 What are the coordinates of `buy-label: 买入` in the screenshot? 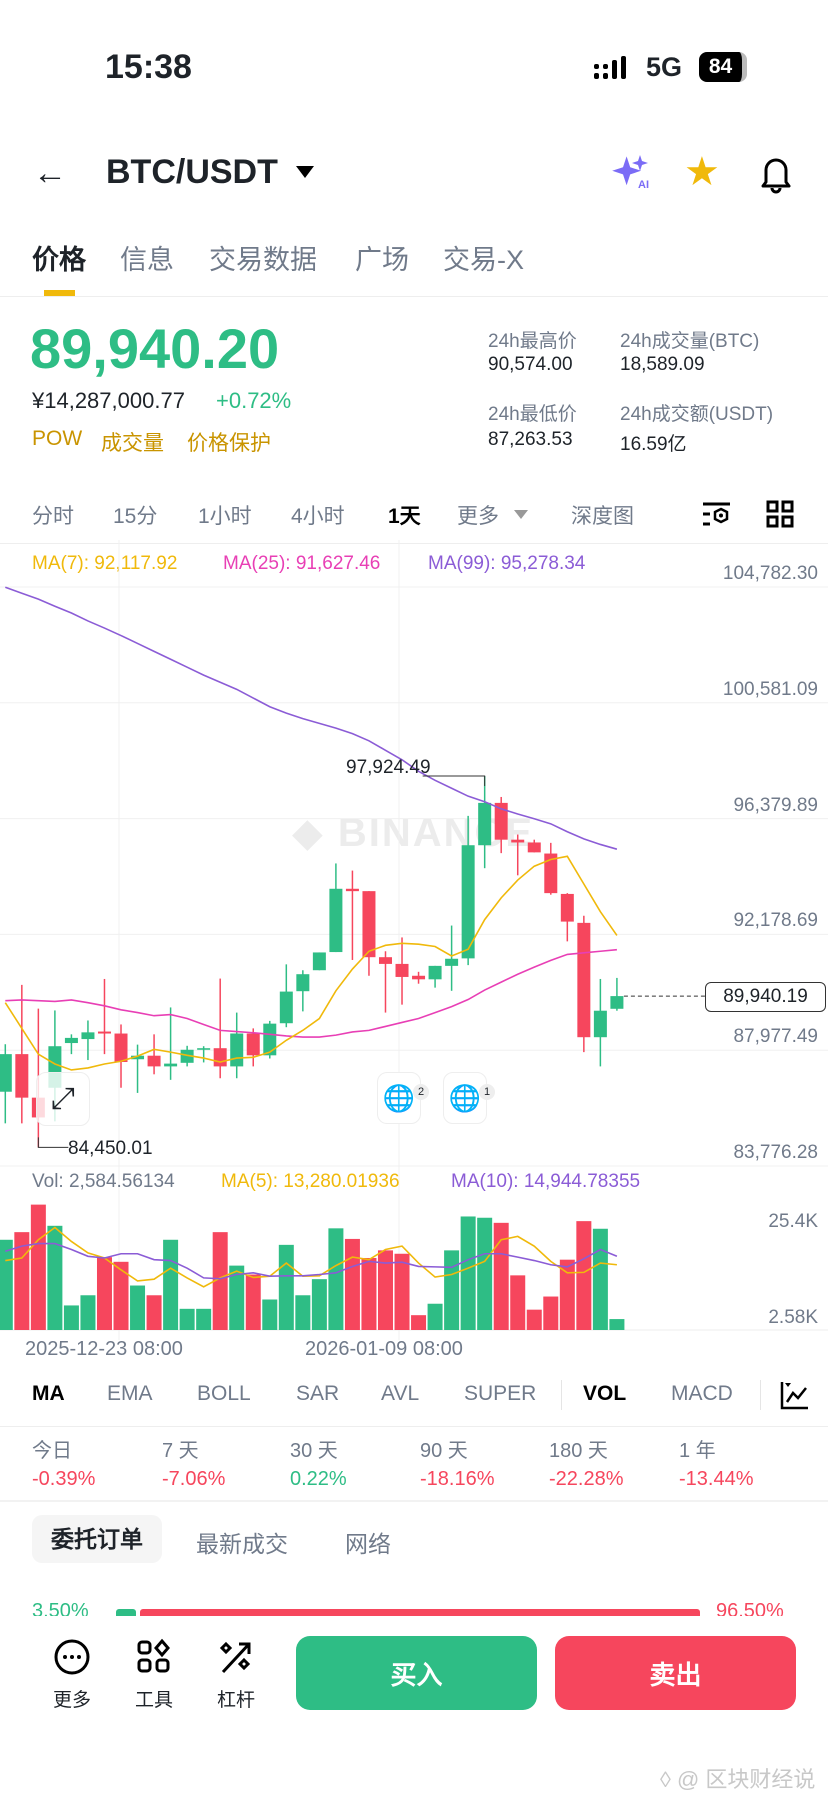 It's located at (416, 1674).